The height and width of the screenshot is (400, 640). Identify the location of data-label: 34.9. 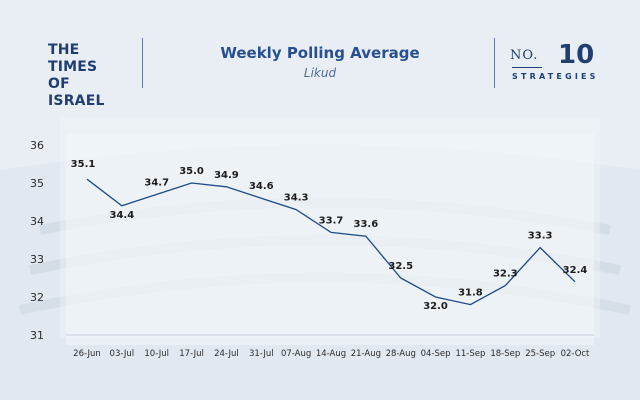
(226, 175).